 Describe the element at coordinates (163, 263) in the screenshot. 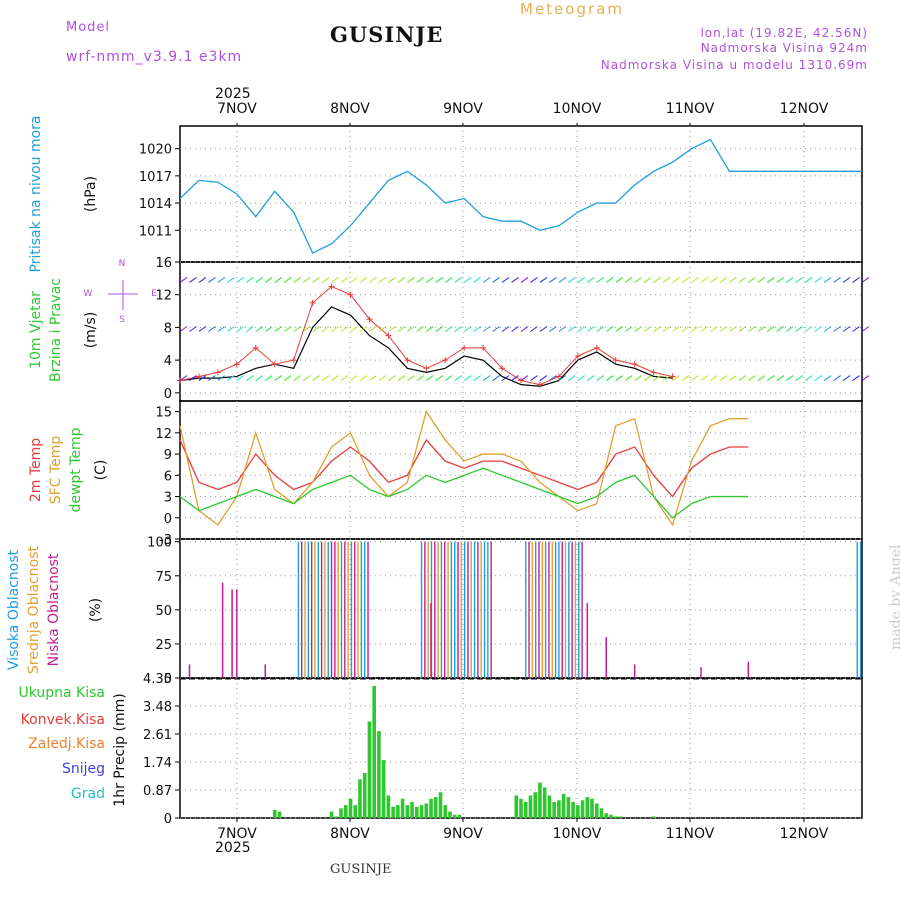

I see `wind-ytick-label: 16` at that location.